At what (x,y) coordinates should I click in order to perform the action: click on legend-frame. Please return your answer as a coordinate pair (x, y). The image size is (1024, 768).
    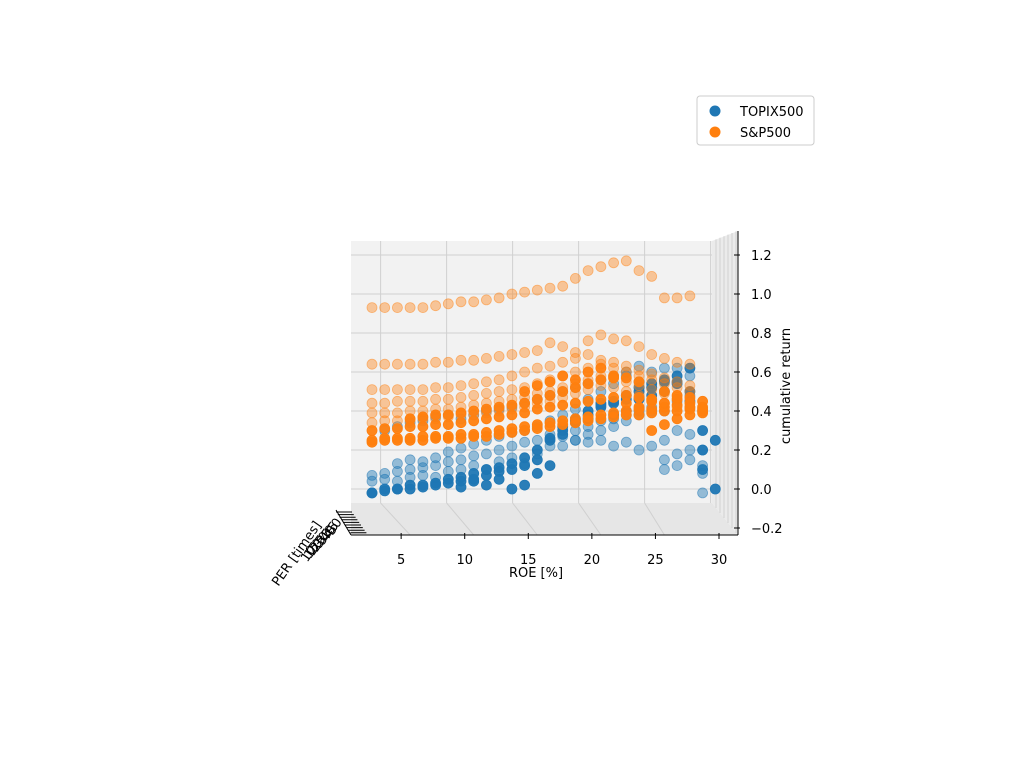
    Looking at the image, I should click on (755, 120).